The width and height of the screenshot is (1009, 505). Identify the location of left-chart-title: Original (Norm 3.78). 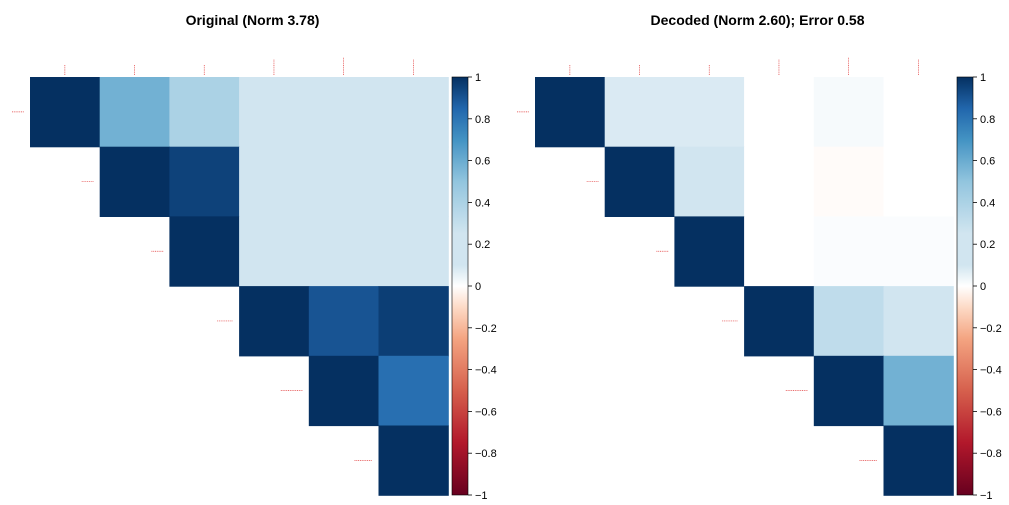
(252, 20).